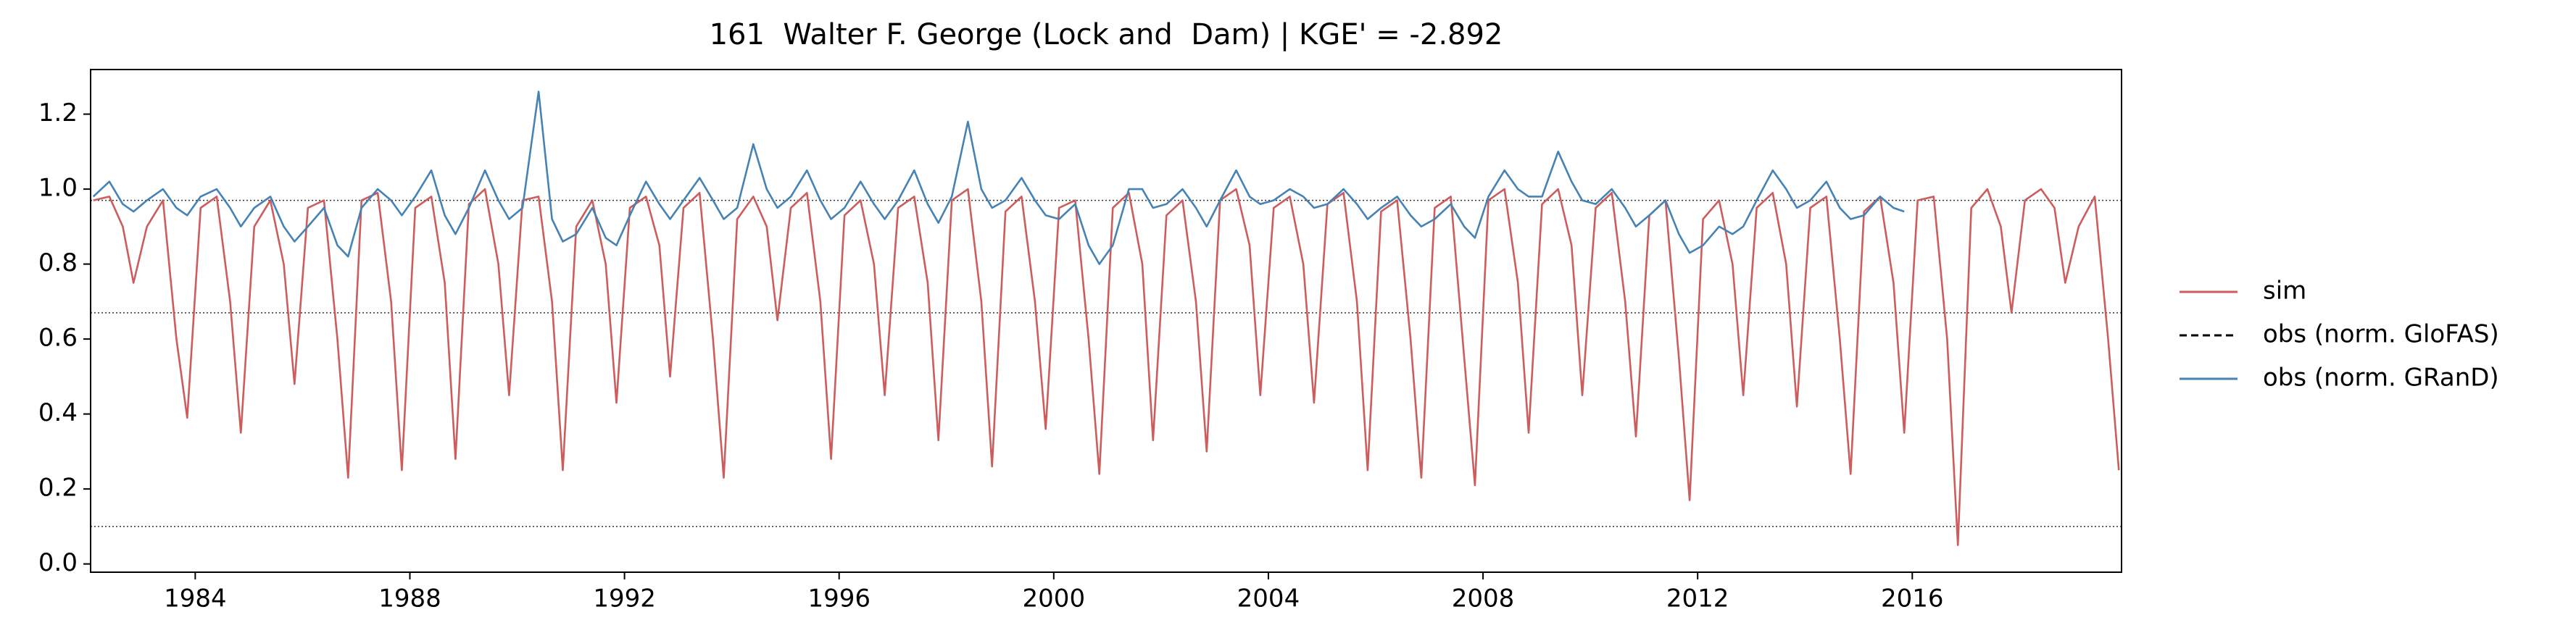  I want to click on legend-label: obs (norm. GRanD), so click(2381, 378).